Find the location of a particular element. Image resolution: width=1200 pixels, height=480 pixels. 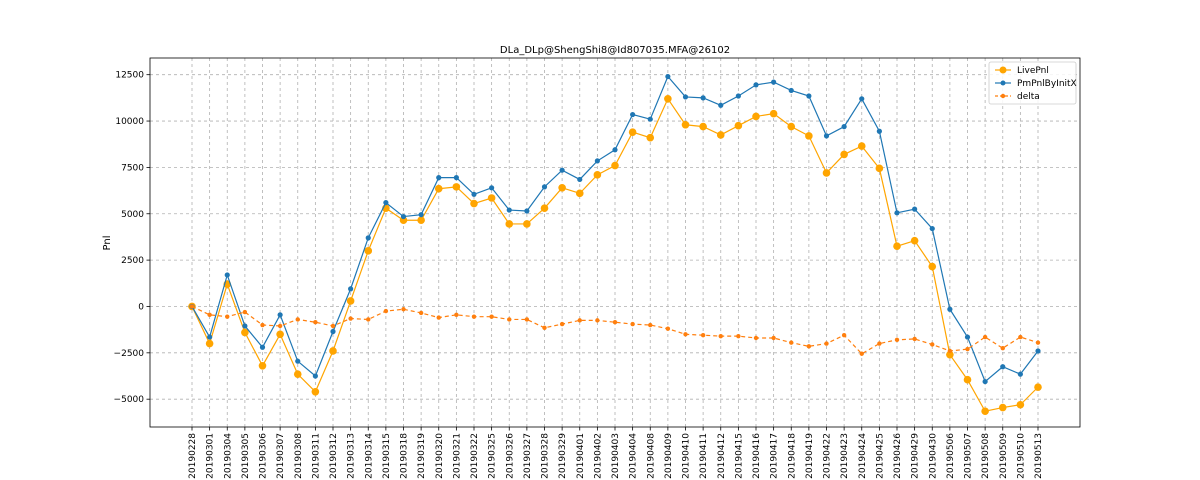

x-tick-label: 20190322 is located at coordinates (475, 456).